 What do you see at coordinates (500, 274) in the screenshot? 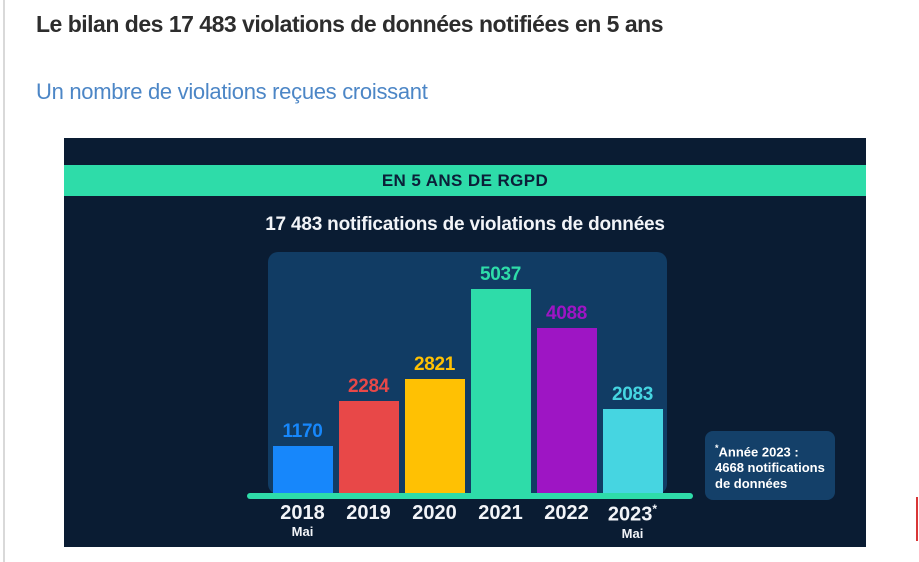
I see `bar-value-label: 5037` at bounding box center [500, 274].